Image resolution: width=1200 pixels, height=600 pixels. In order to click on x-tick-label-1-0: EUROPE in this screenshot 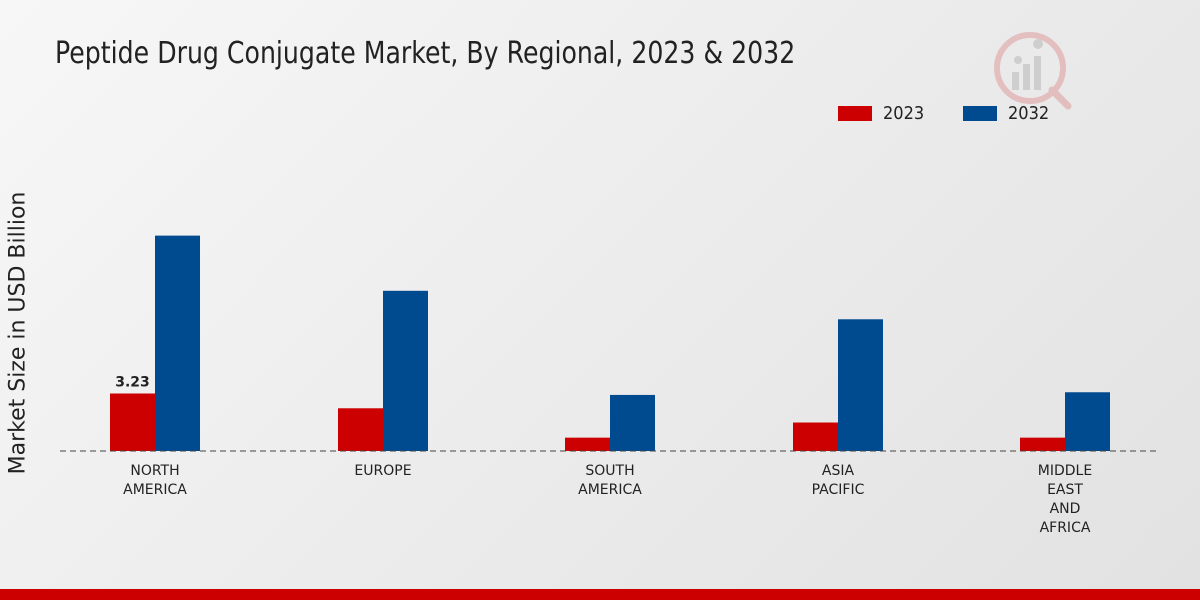, I will do `click(382, 471)`.